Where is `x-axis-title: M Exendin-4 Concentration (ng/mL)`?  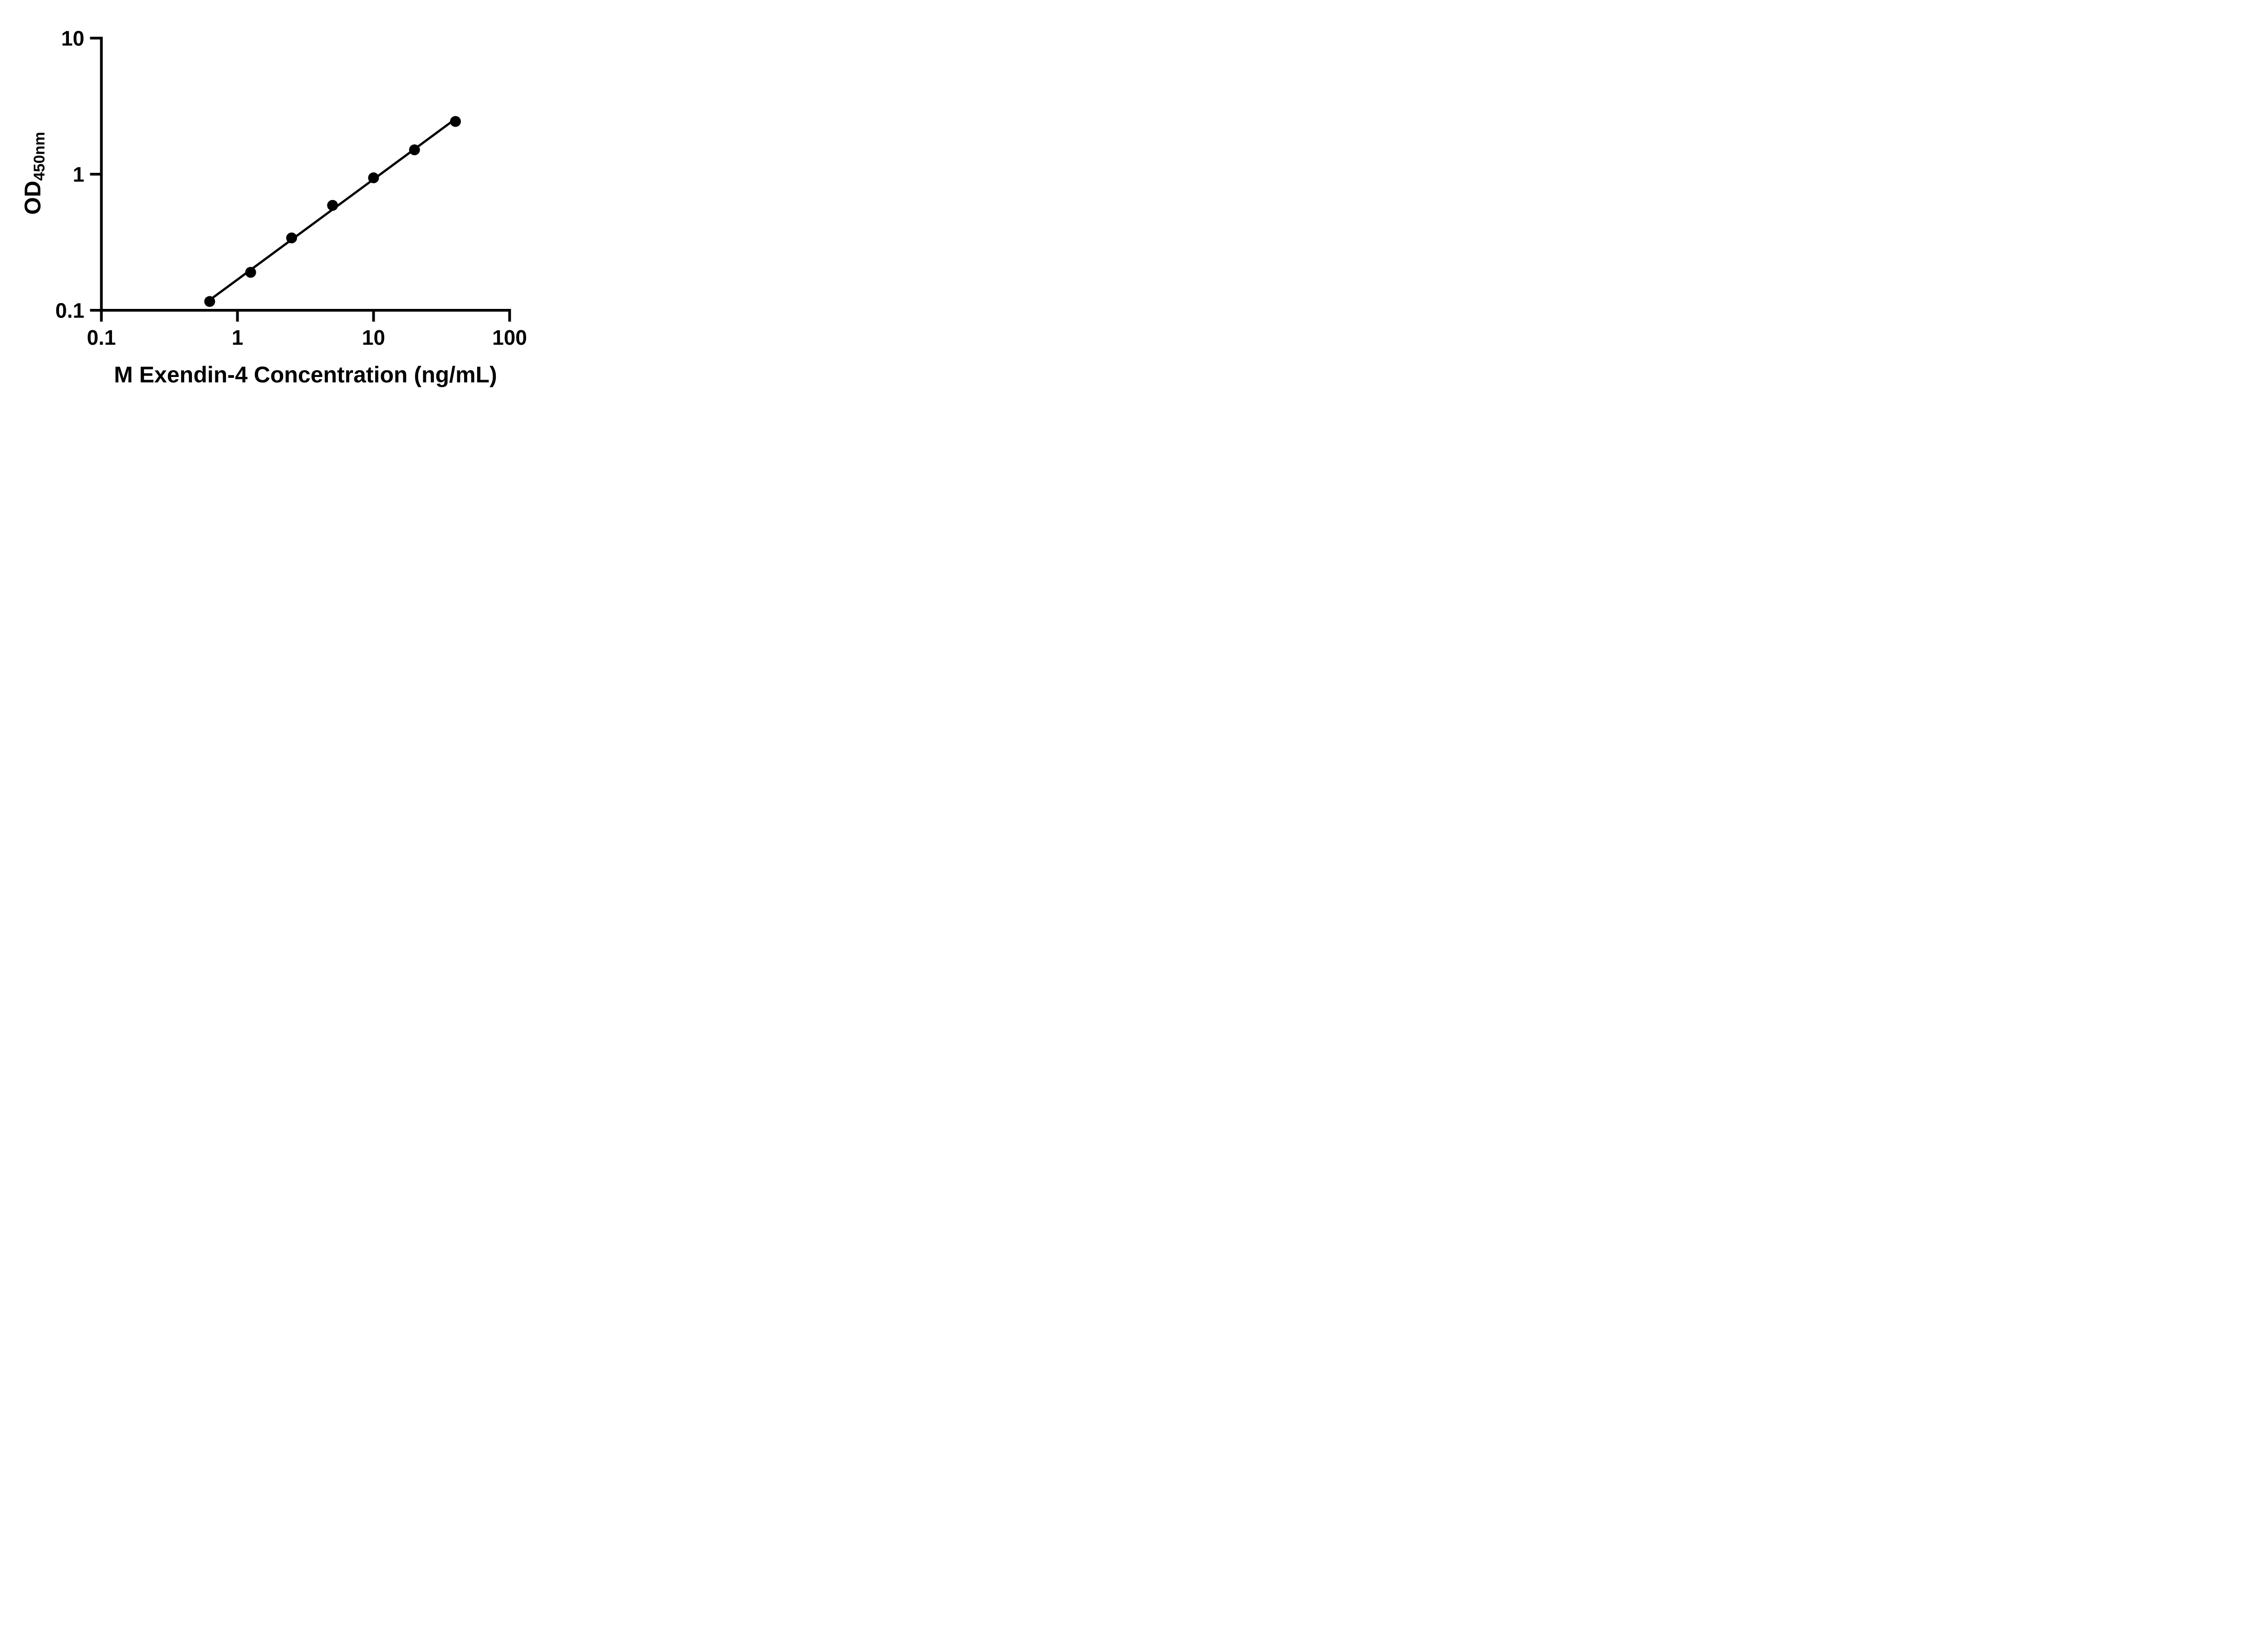 x-axis-title: M Exendin-4 Concentration (ng/mL) is located at coordinates (305, 374).